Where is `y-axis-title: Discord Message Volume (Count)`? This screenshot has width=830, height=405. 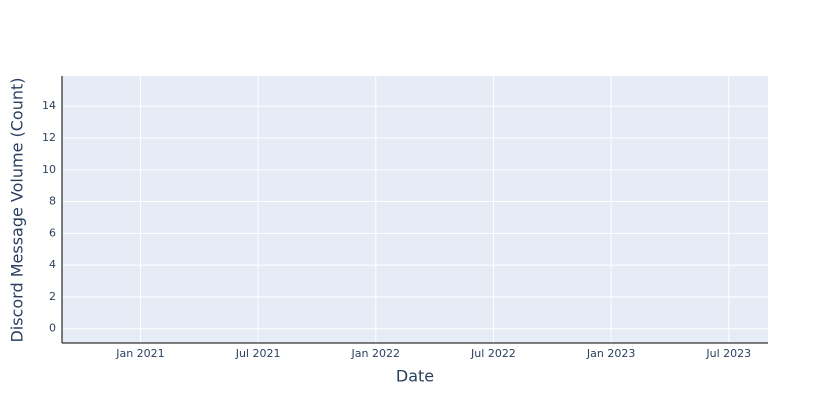 y-axis-title: Discord Message Volume (Count) is located at coordinates (17, 209).